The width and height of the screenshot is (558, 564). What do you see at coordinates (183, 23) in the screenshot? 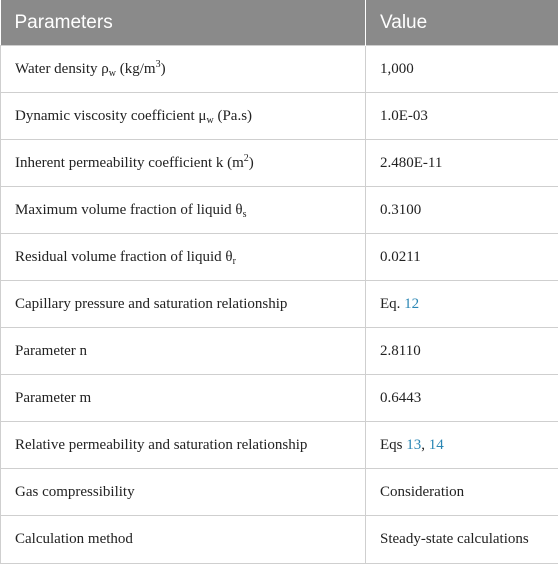
I see `header-parameters: Parameters` at bounding box center [183, 23].